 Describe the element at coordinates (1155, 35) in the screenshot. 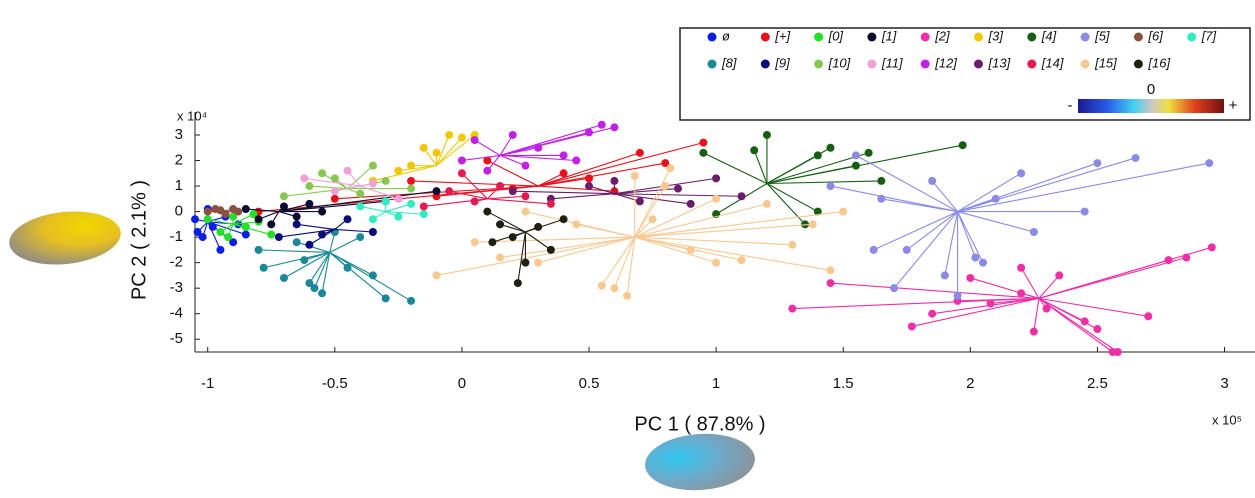

I see `legend-label: [6]` at that location.